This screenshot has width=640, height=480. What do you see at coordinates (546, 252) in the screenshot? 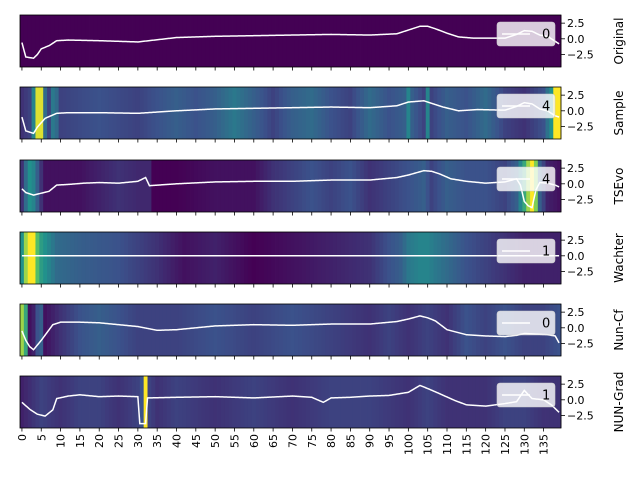
I see `legend-label: 1` at bounding box center [546, 252].